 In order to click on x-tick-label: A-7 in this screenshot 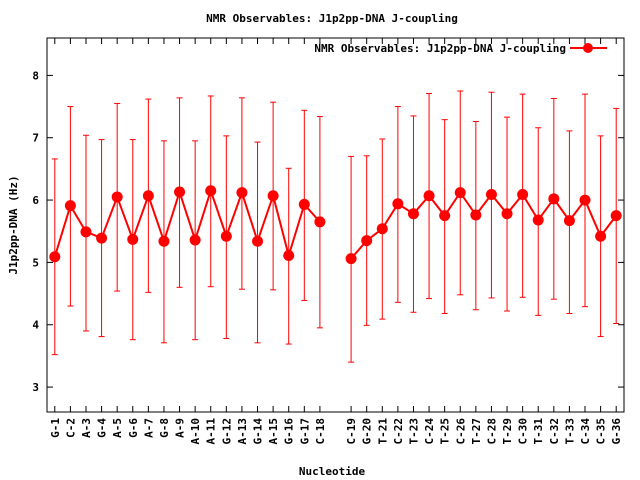, I will do `click(148, 428)`.